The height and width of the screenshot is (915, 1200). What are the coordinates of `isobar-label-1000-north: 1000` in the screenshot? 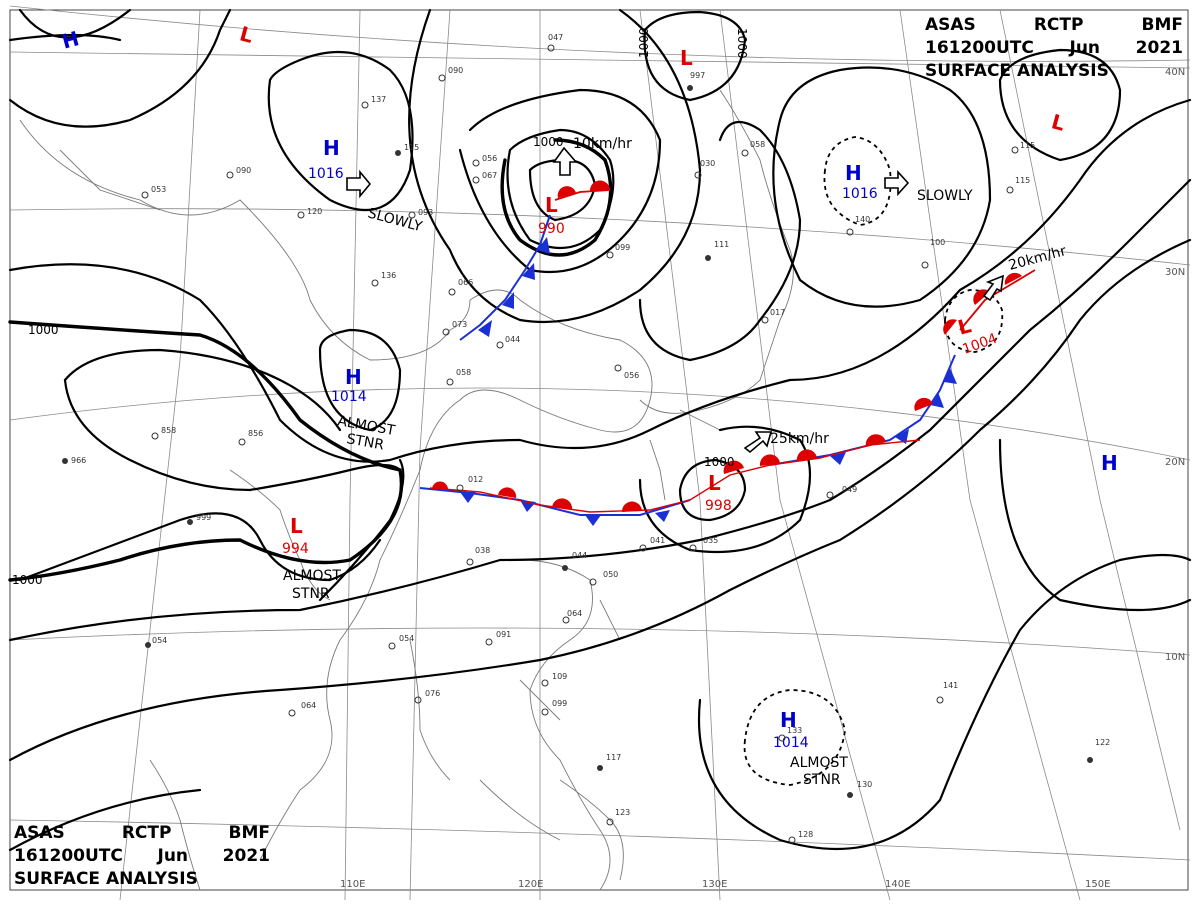 It's located at (644, 42).